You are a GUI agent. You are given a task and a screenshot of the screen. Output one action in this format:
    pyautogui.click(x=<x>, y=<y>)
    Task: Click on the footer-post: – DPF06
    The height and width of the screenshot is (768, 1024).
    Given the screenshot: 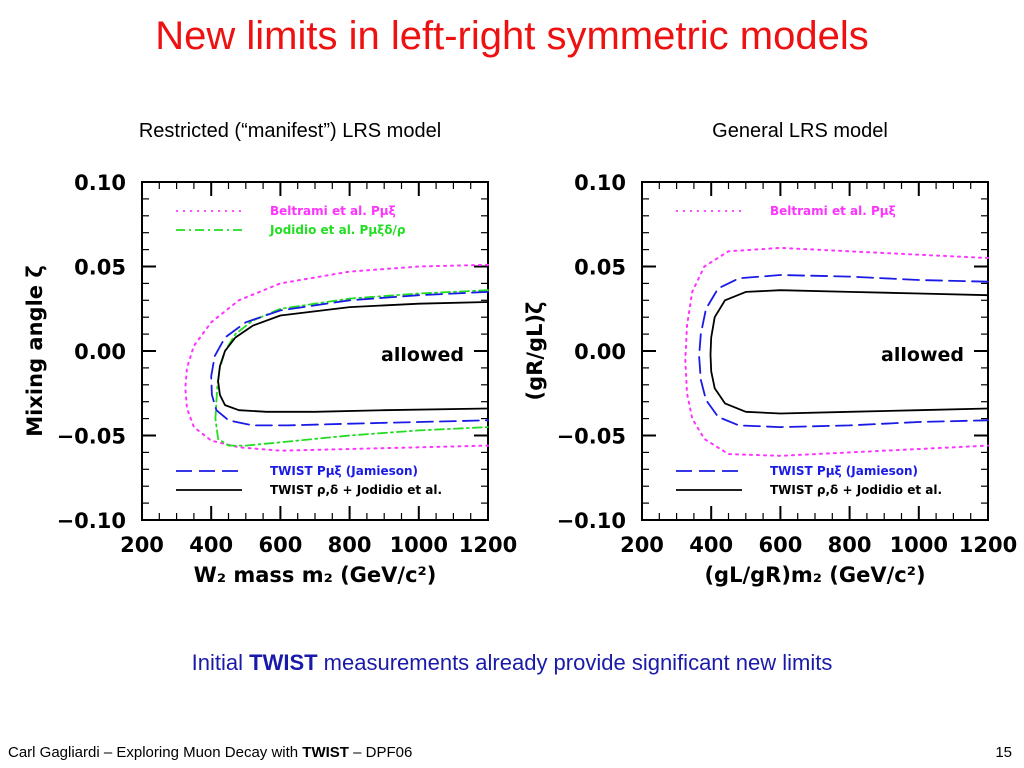 What is the action you would take?
    pyautogui.click(x=380, y=752)
    